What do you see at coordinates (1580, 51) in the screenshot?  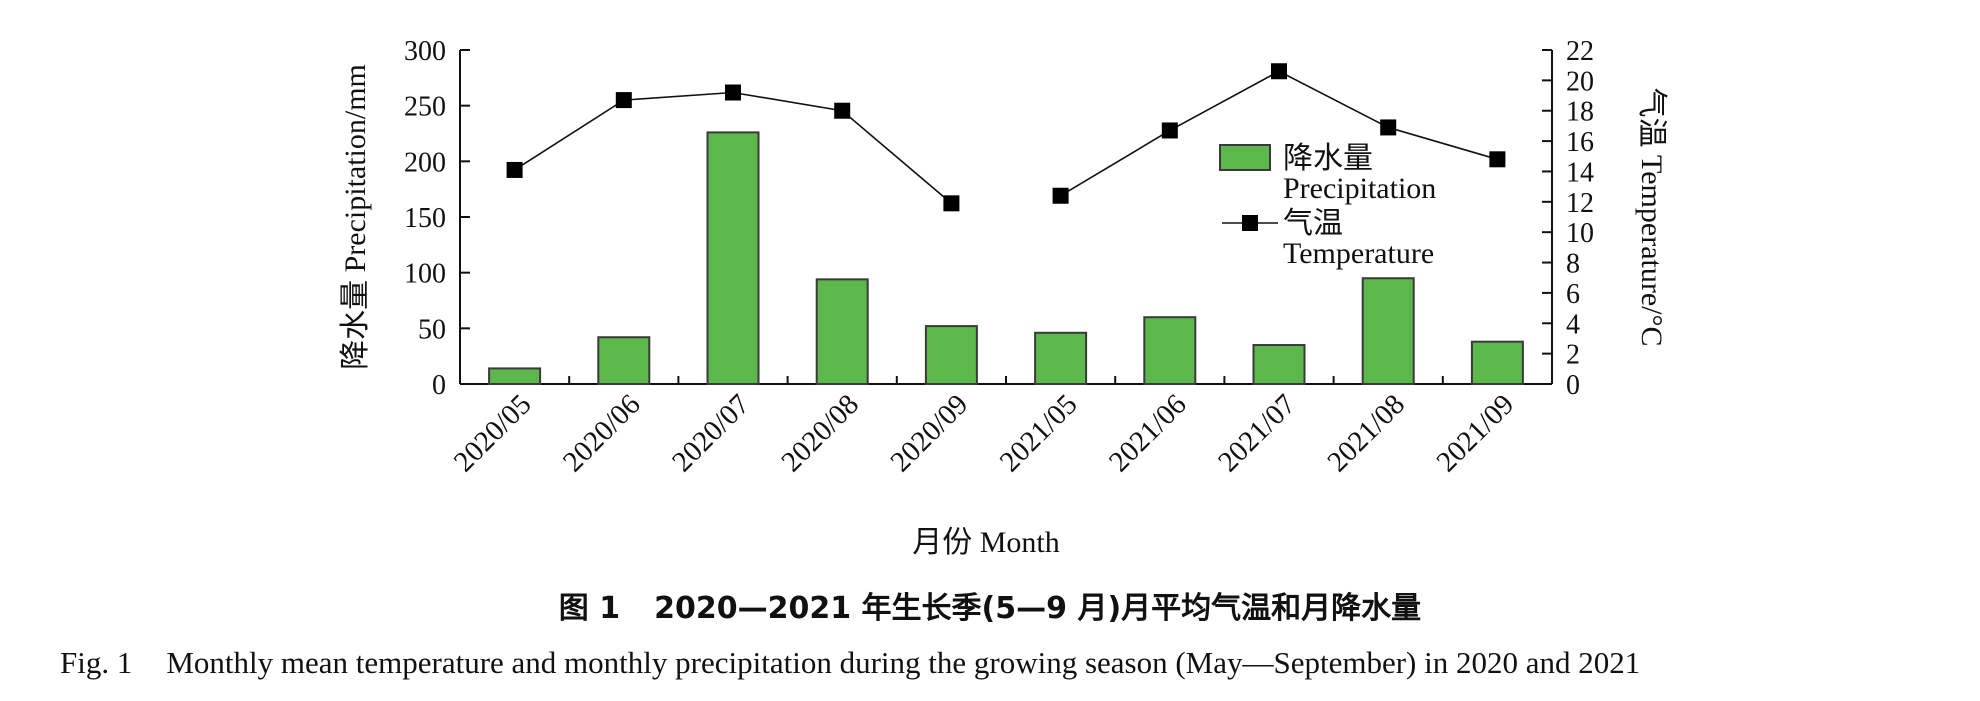 I see `right-y-tick-label: 22` at bounding box center [1580, 51].